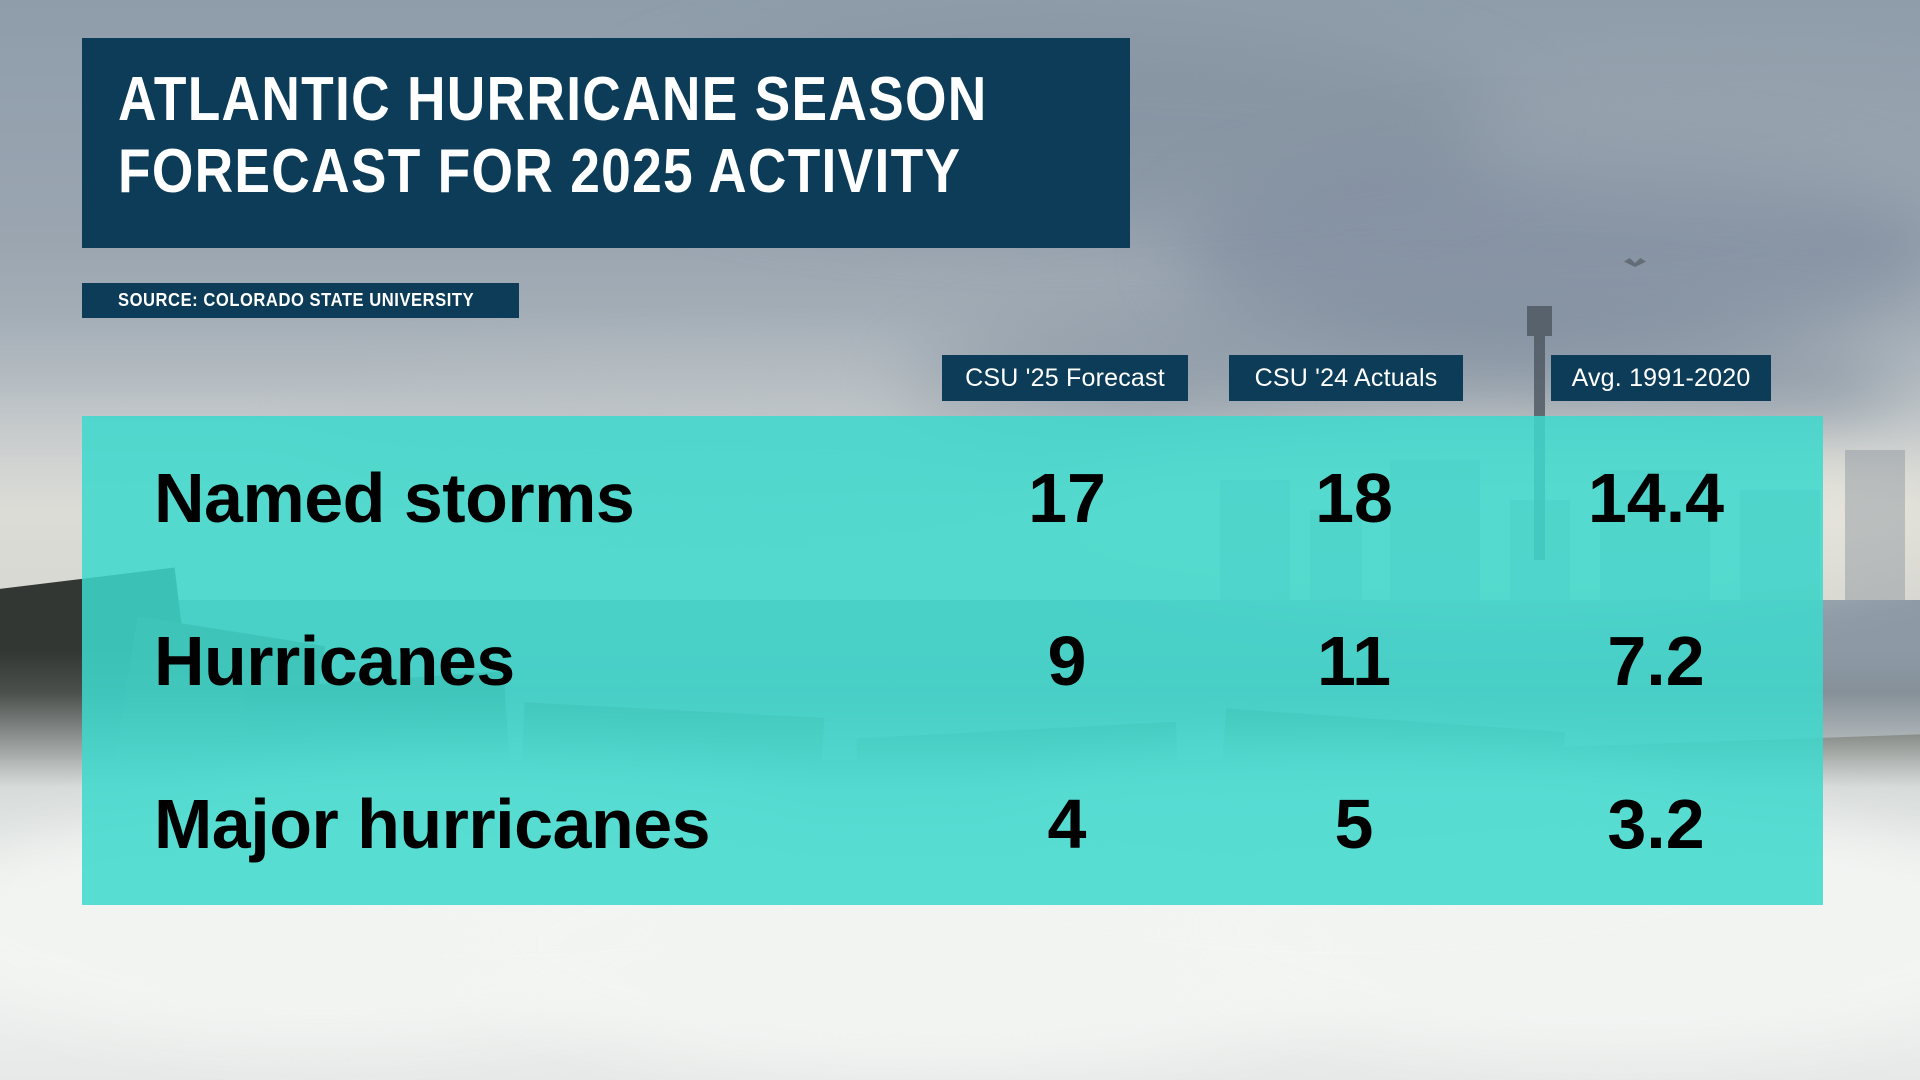 The width and height of the screenshot is (1920, 1080). What do you see at coordinates (1065, 378) in the screenshot?
I see `column-header-forecast: CSU '25 Forecast` at bounding box center [1065, 378].